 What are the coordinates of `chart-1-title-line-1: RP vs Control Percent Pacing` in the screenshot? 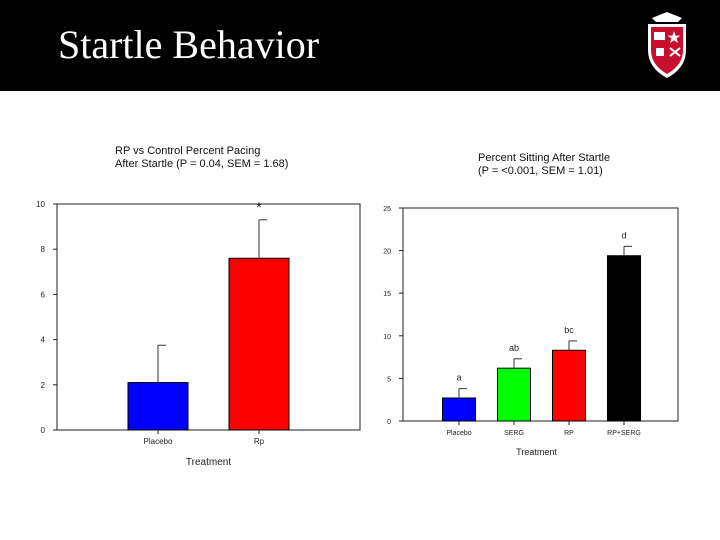 It's located at (188, 151).